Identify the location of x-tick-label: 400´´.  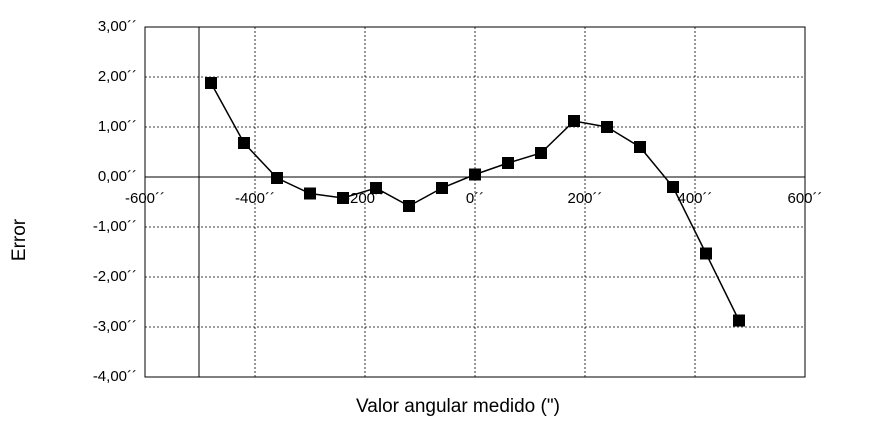
(694, 198).